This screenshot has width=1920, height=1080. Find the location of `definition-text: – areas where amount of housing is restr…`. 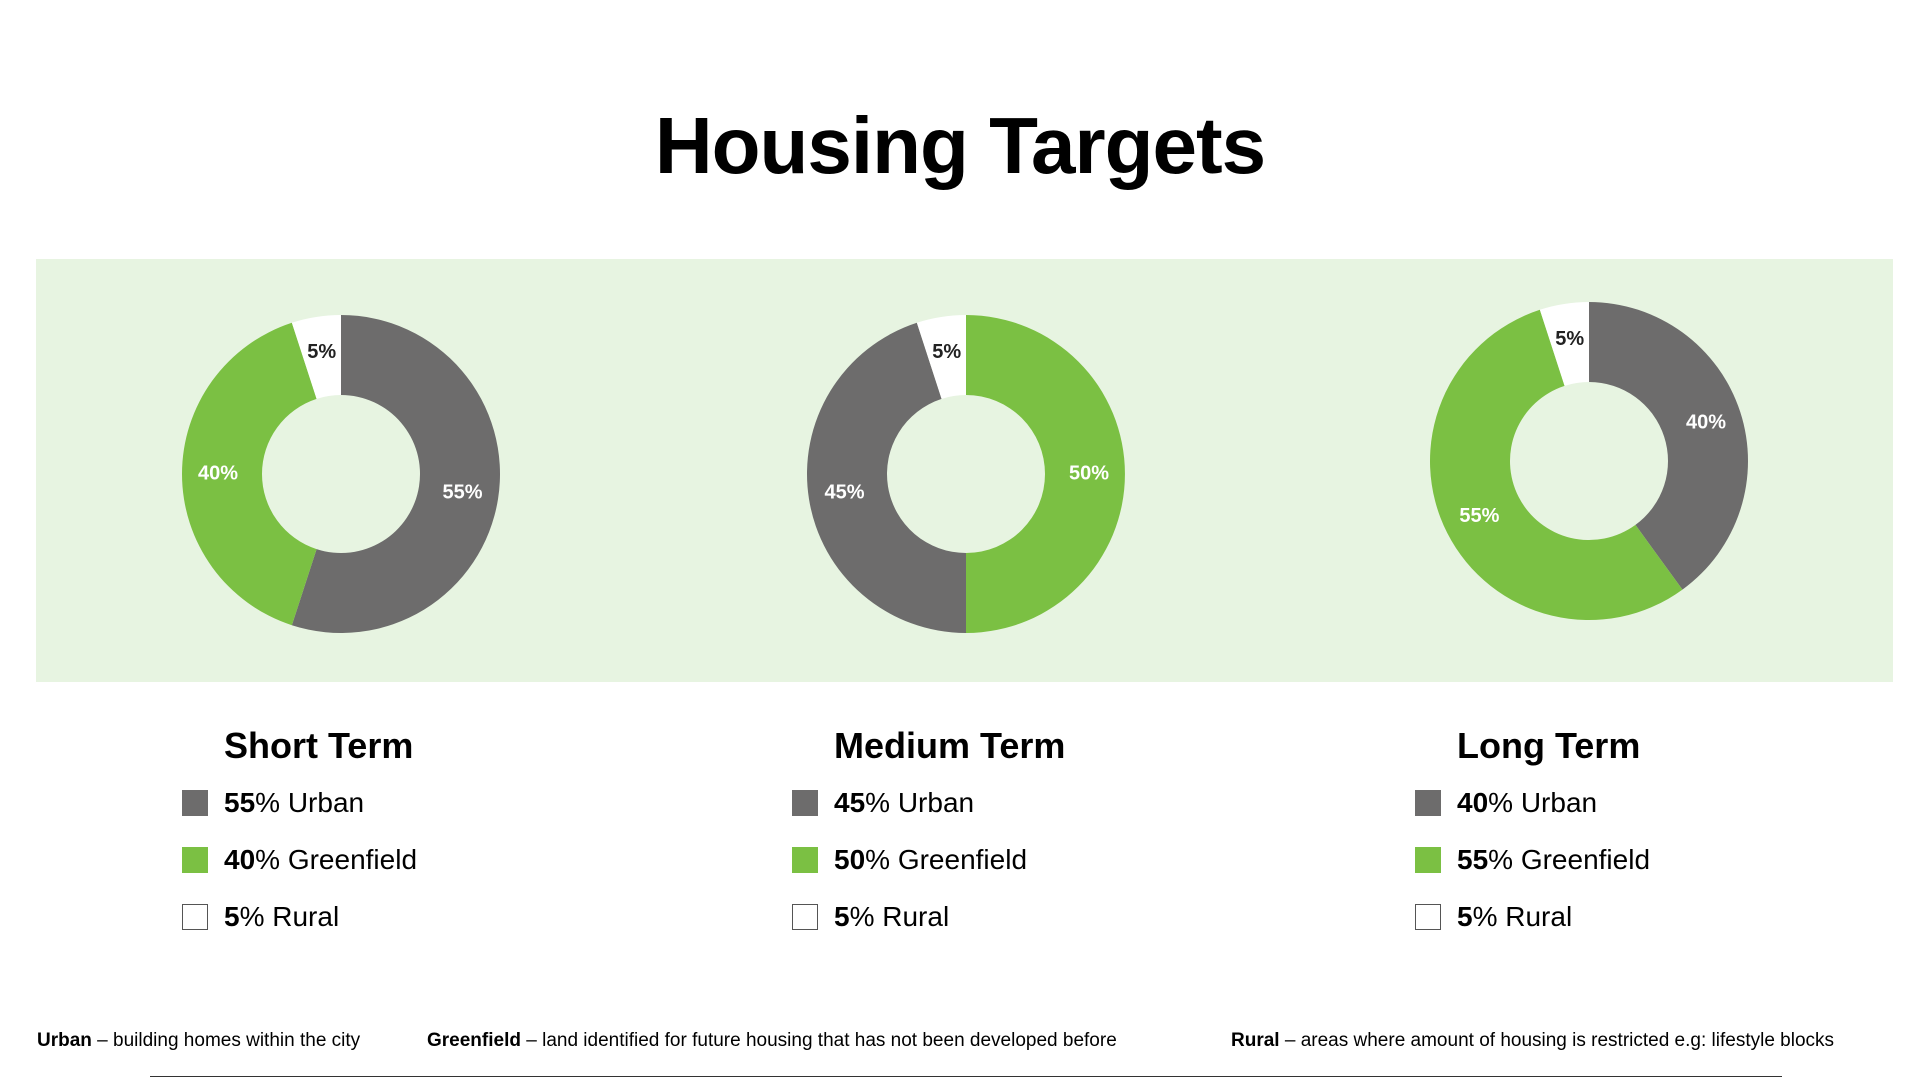

definition-text: – areas where amount of housing is restr… is located at coordinates (1557, 1040).